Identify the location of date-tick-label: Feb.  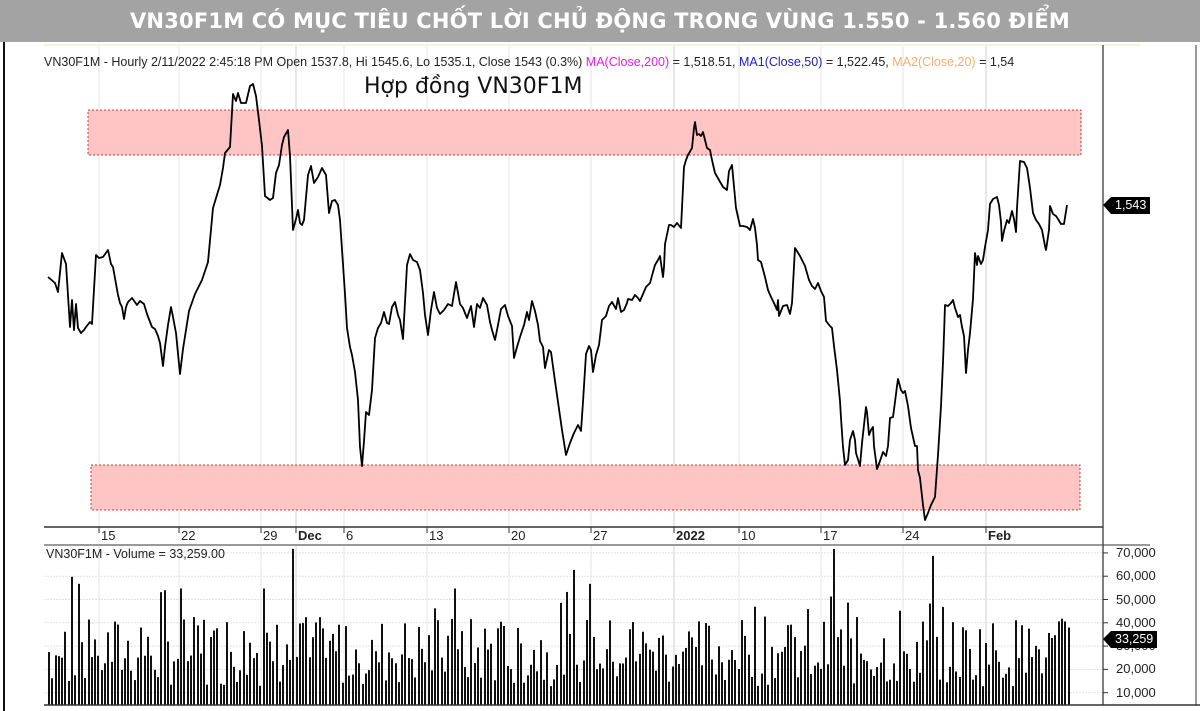
(1000, 535).